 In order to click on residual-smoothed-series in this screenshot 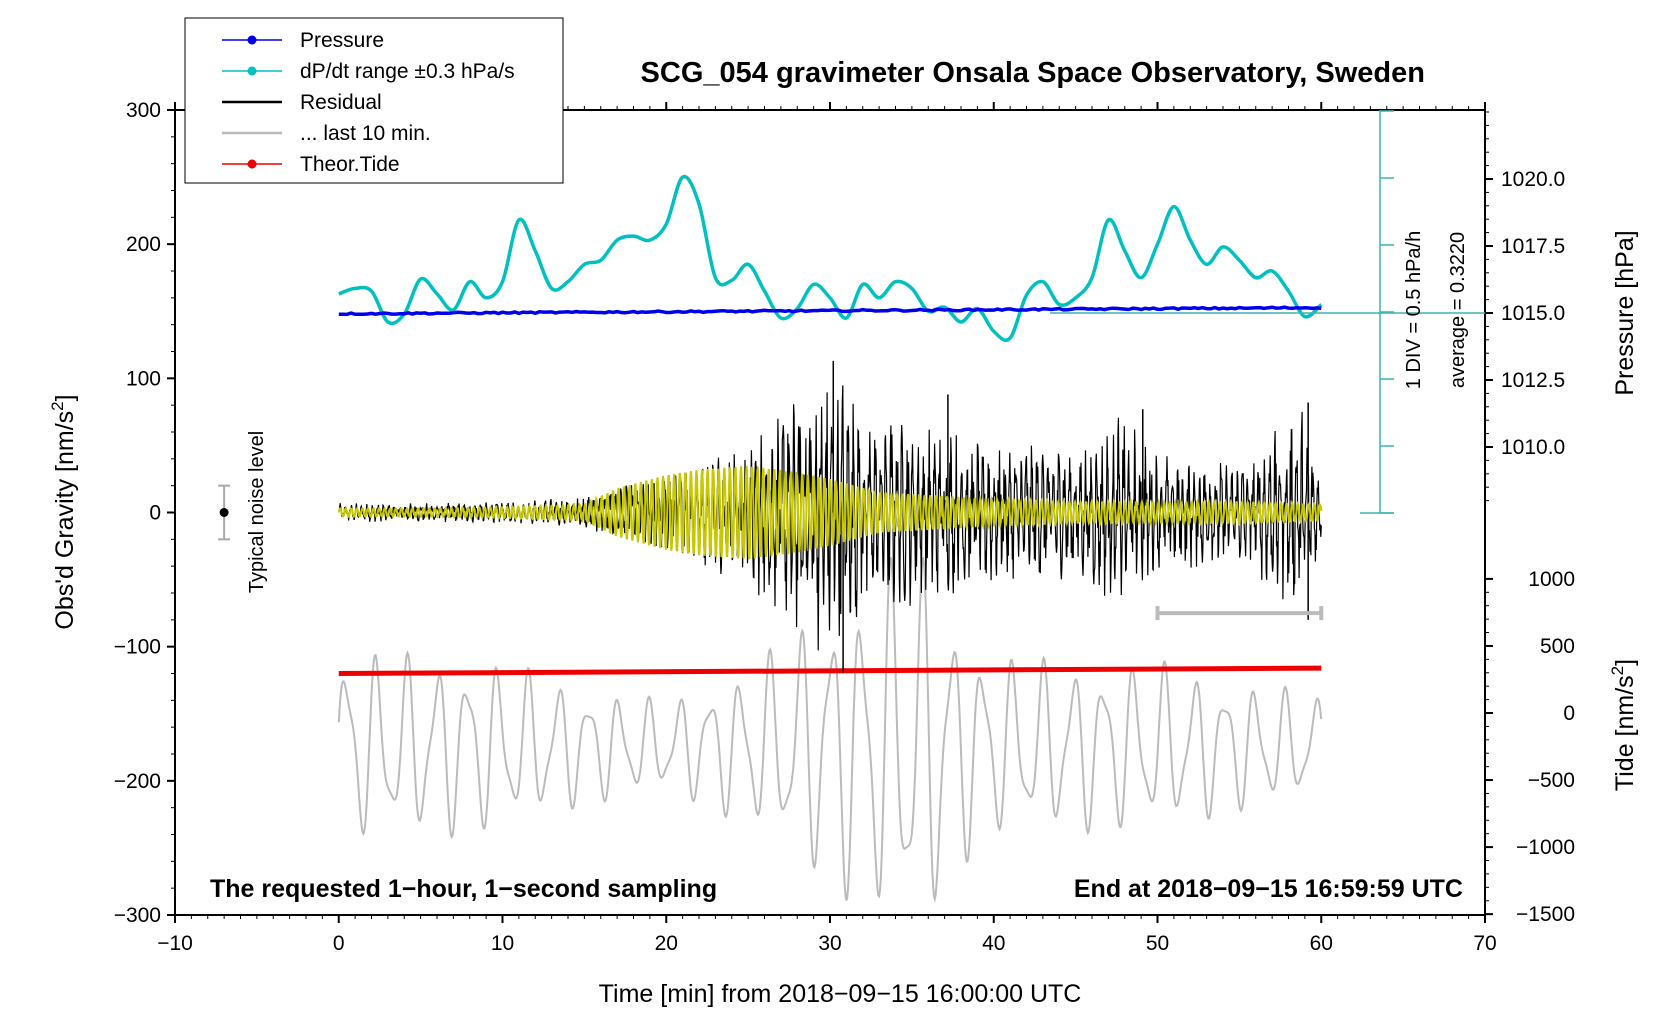, I will do `click(830, 512)`.